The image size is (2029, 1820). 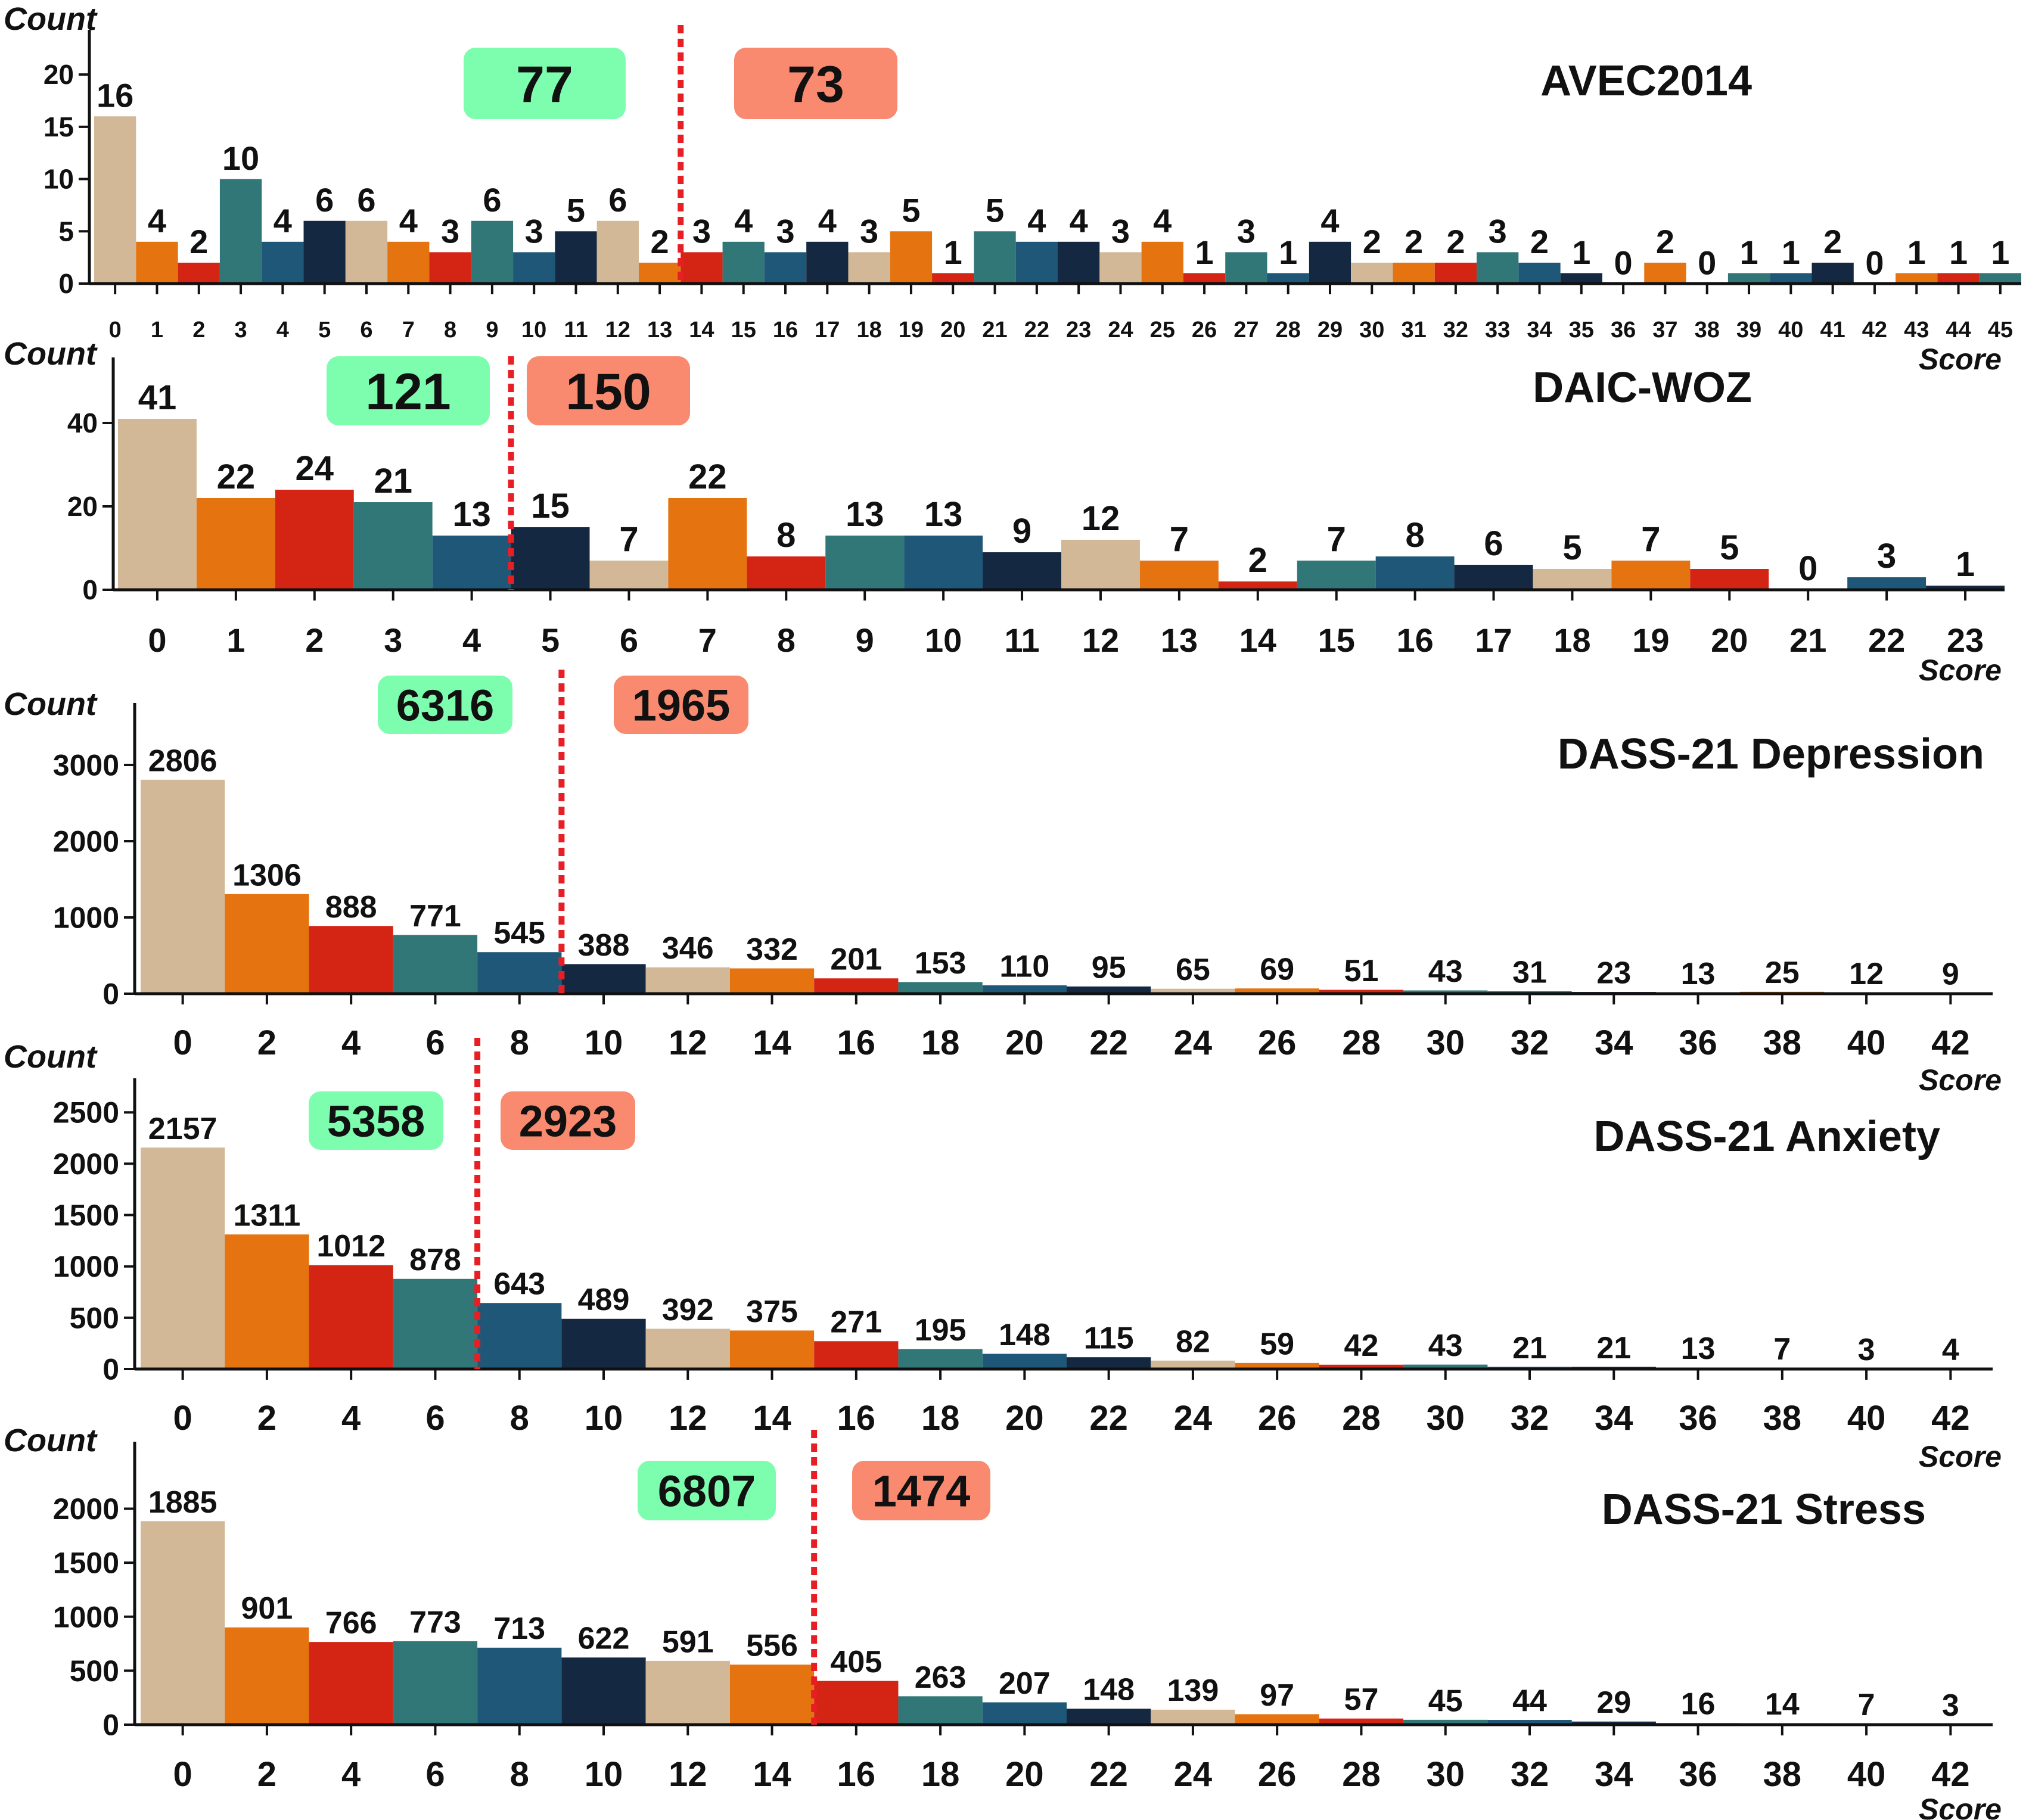 I want to click on y-tick-label: 40, so click(x=82, y=422).